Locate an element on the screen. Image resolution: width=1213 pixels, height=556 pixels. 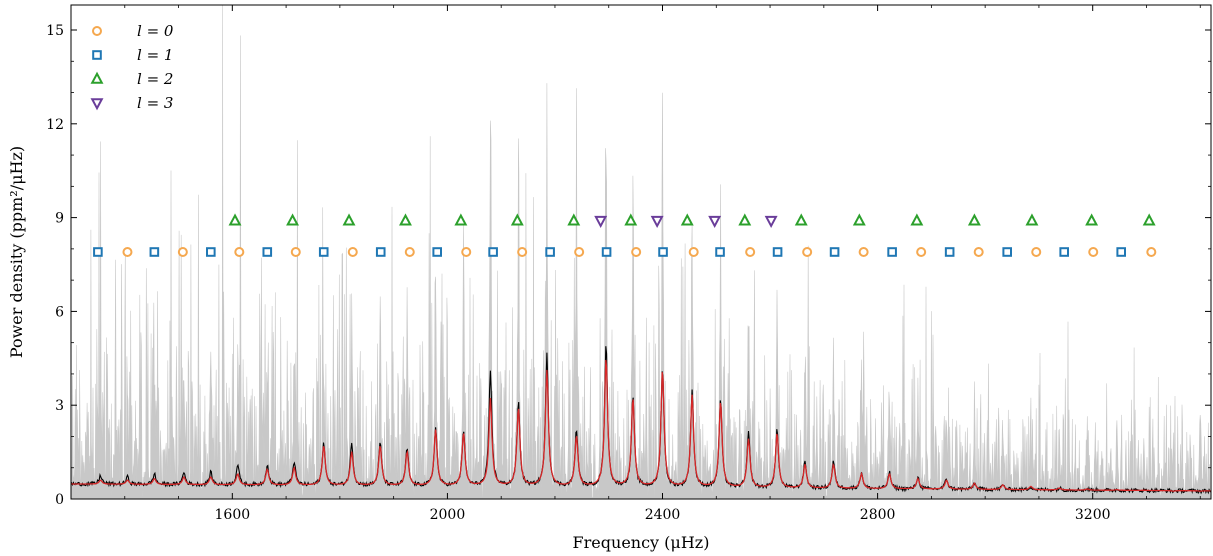
legend-label: l = 1 is located at coordinates (155, 55).